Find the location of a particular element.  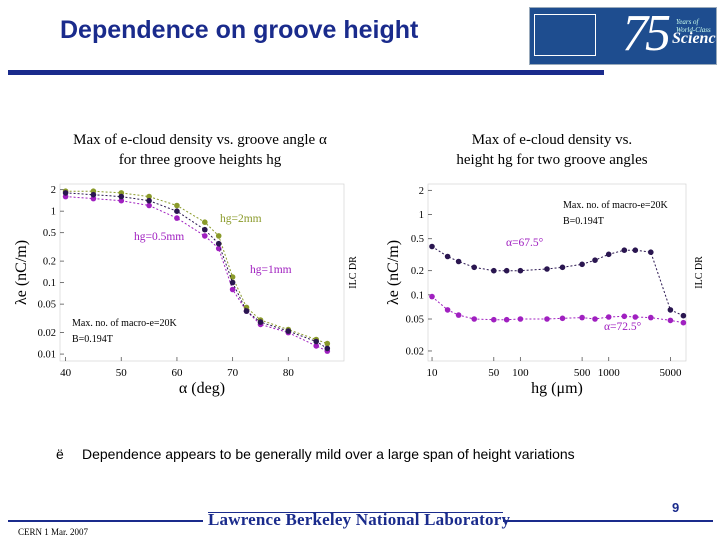

logo-subtitle: Years of World-Class is located at coordinates (693, 26).